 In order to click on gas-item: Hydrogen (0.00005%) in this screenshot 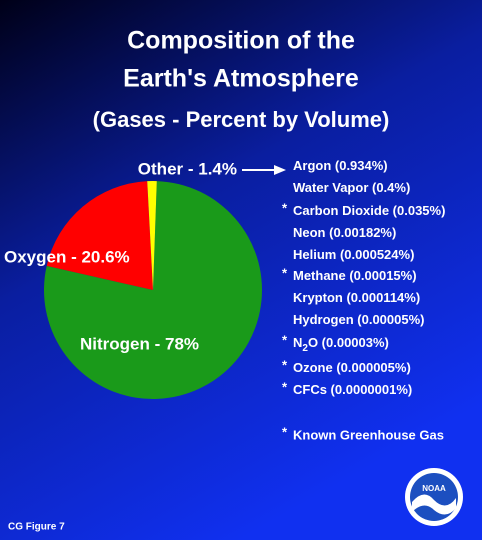, I will do `click(359, 319)`.